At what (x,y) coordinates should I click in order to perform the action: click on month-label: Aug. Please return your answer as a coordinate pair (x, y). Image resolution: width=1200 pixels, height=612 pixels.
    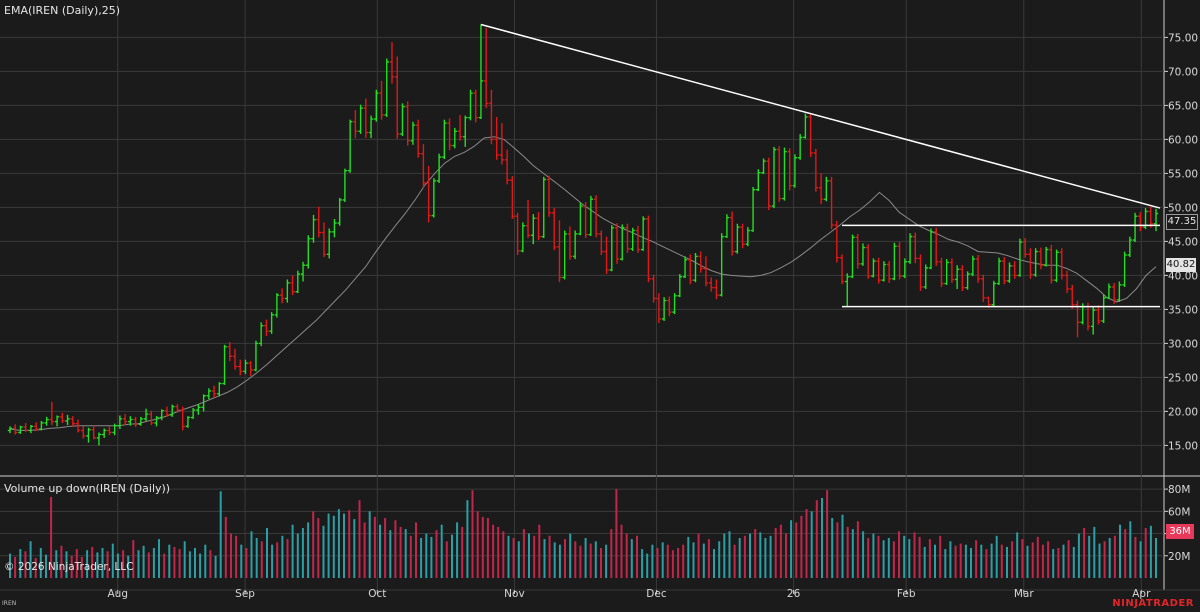
    Looking at the image, I should click on (117, 594).